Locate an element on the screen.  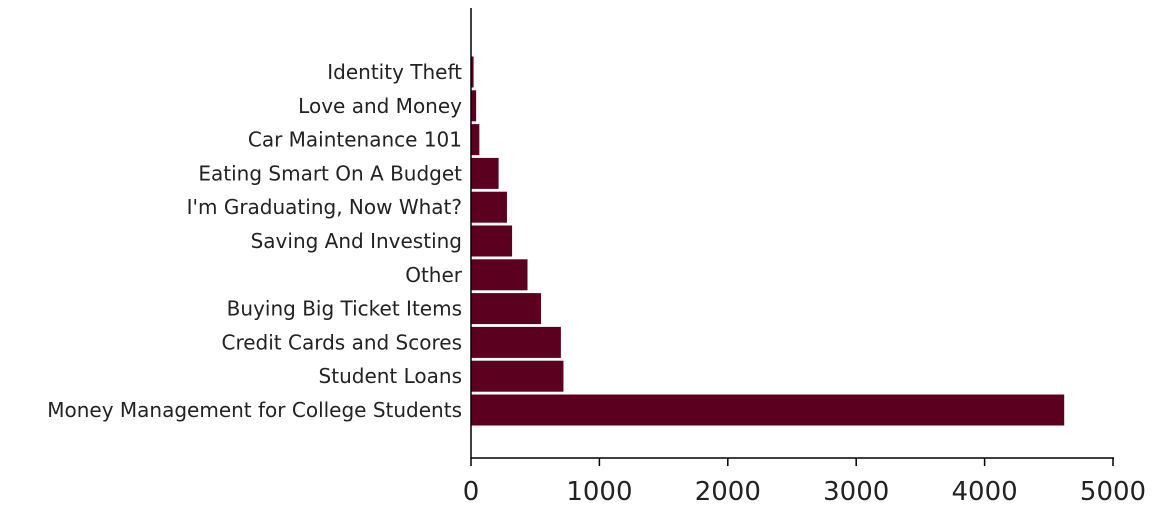
category-label-credit-cards-and-scores: Credit Cards and Scores is located at coordinates (342, 342).